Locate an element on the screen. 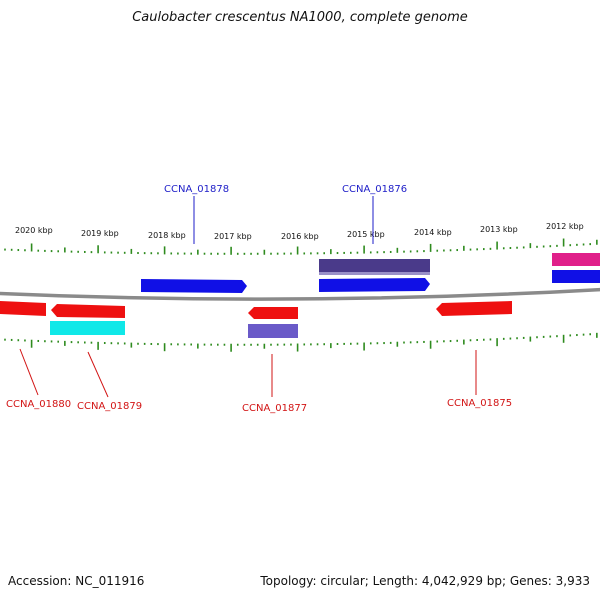 The height and width of the screenshot is (600, 600). gene-label: CCNA_01878 is located at coordinates (196, 189).